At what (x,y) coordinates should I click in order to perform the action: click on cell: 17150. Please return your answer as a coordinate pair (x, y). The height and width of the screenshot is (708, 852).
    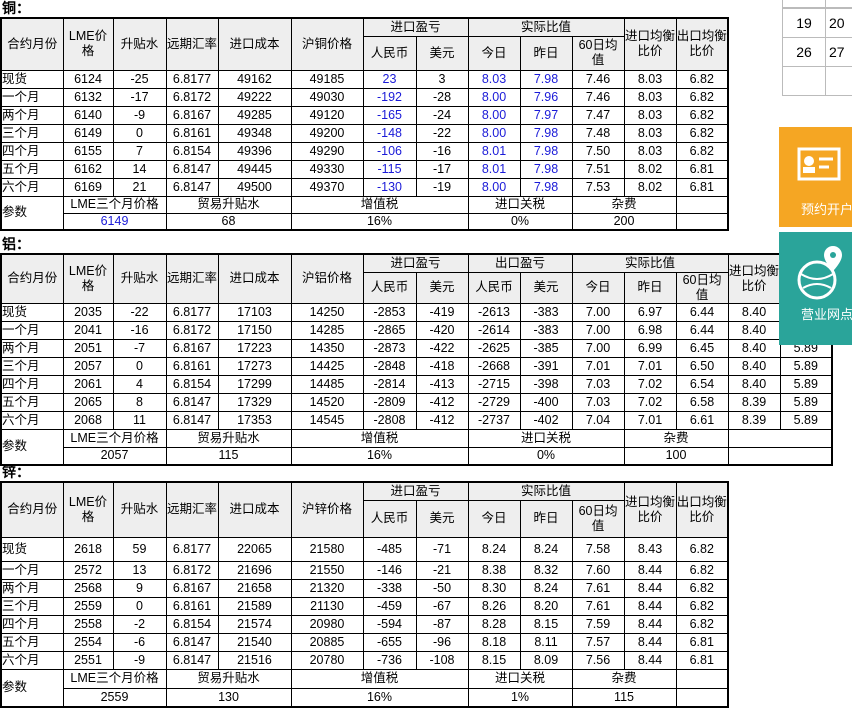
    Looking at the image, I should click on (254, 330).